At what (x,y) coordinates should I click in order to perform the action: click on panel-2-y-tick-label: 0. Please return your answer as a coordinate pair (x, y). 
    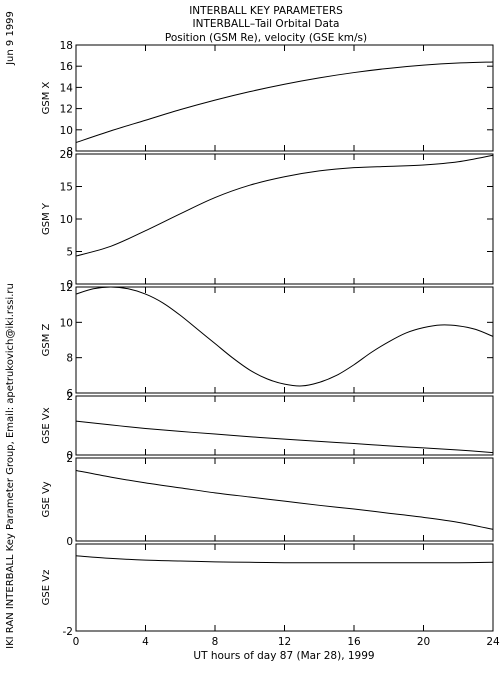
    Looking at the image, I should click on (69, 285).